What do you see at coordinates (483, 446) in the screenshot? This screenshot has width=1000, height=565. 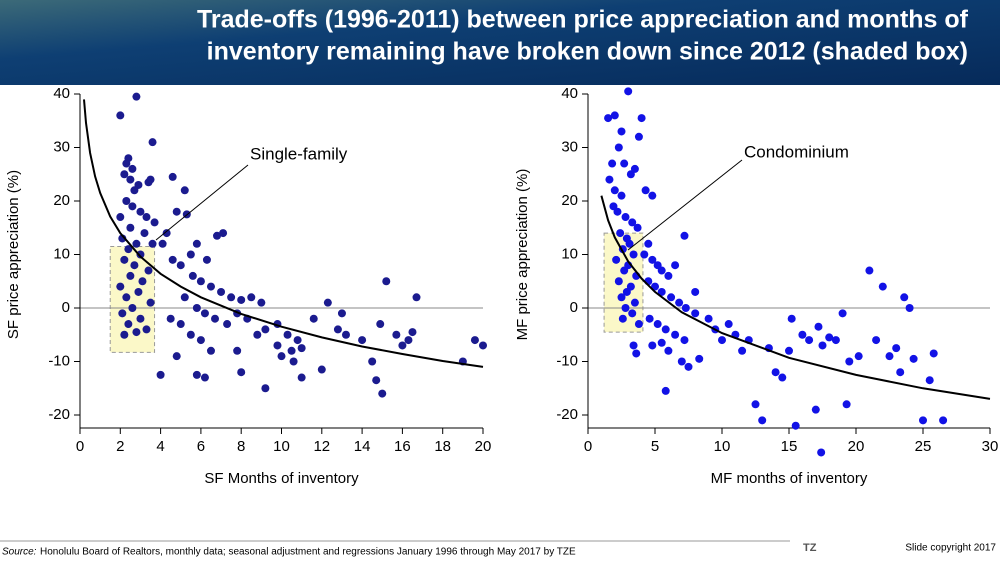 I see `x-tick-label: 20` at bounding box center [483, 446].